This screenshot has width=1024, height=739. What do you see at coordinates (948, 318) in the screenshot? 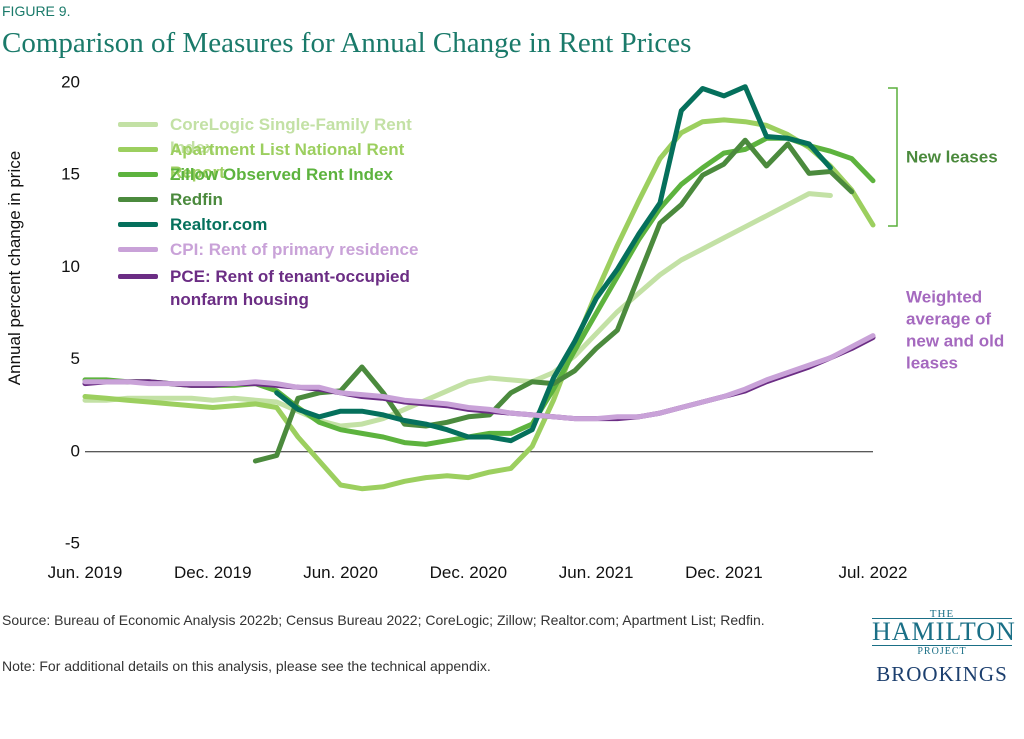
I see `annotation: average of` at bounding box center [948, 318].